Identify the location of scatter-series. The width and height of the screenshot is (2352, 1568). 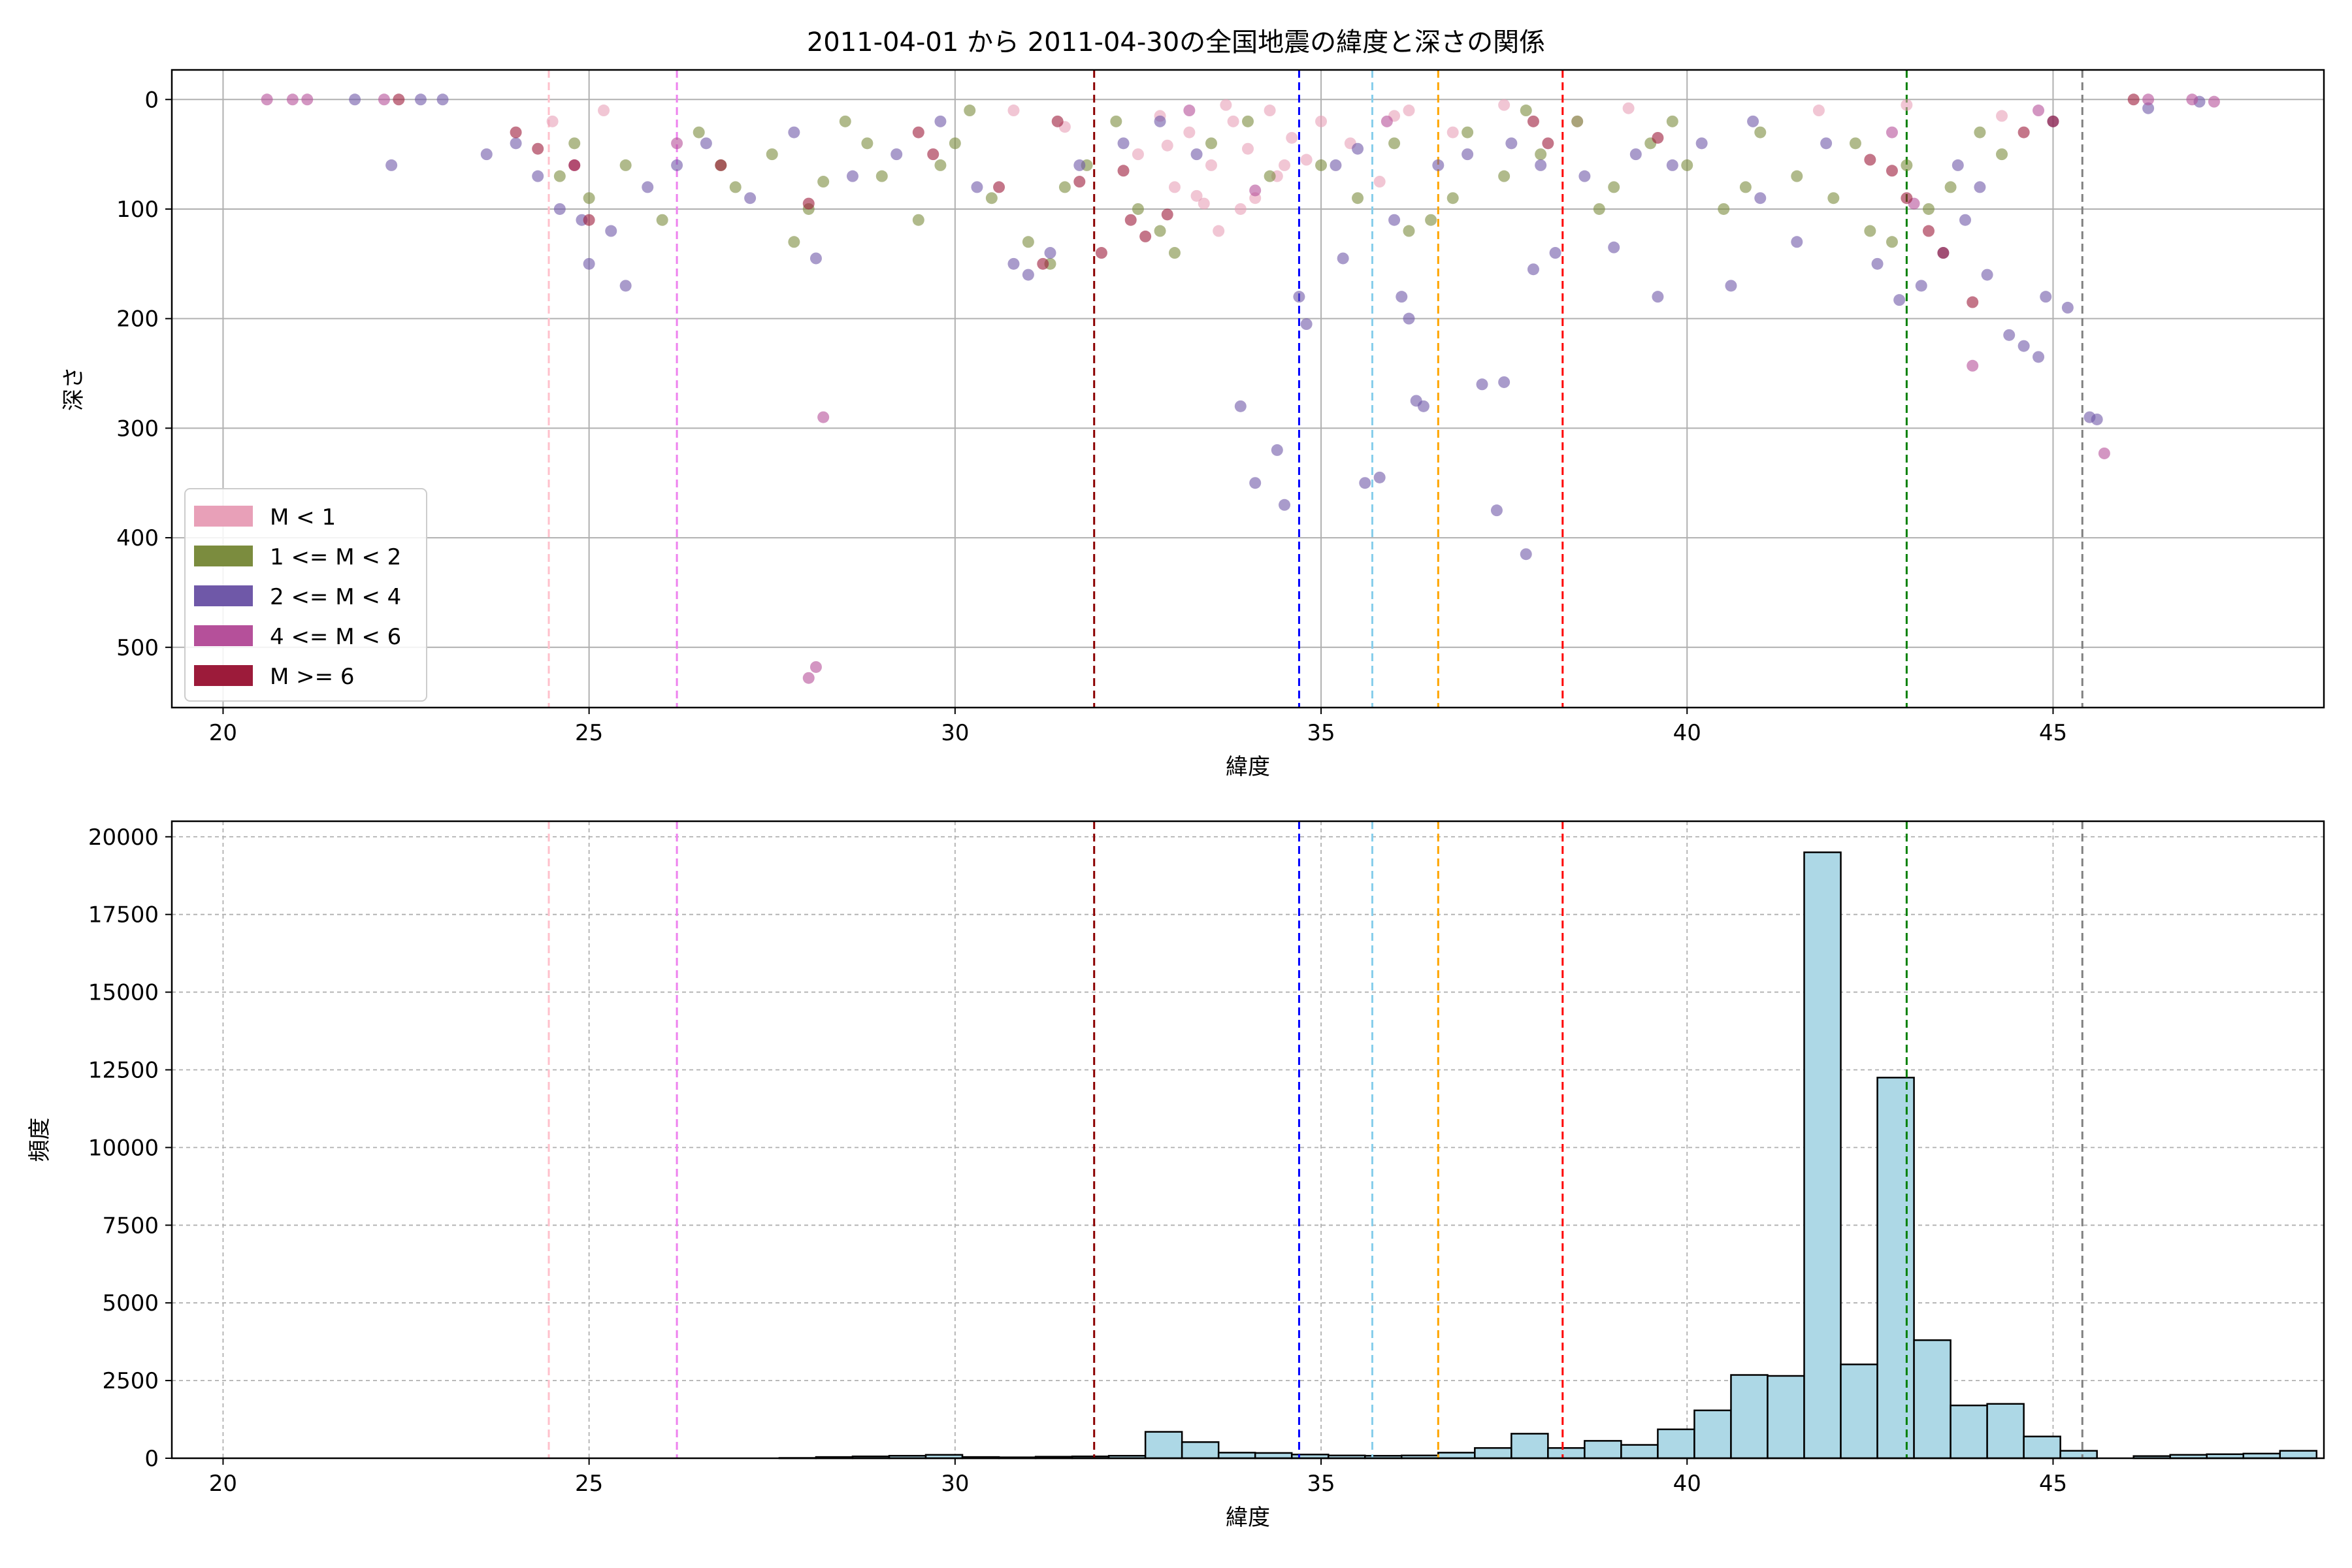
(1280, 187).